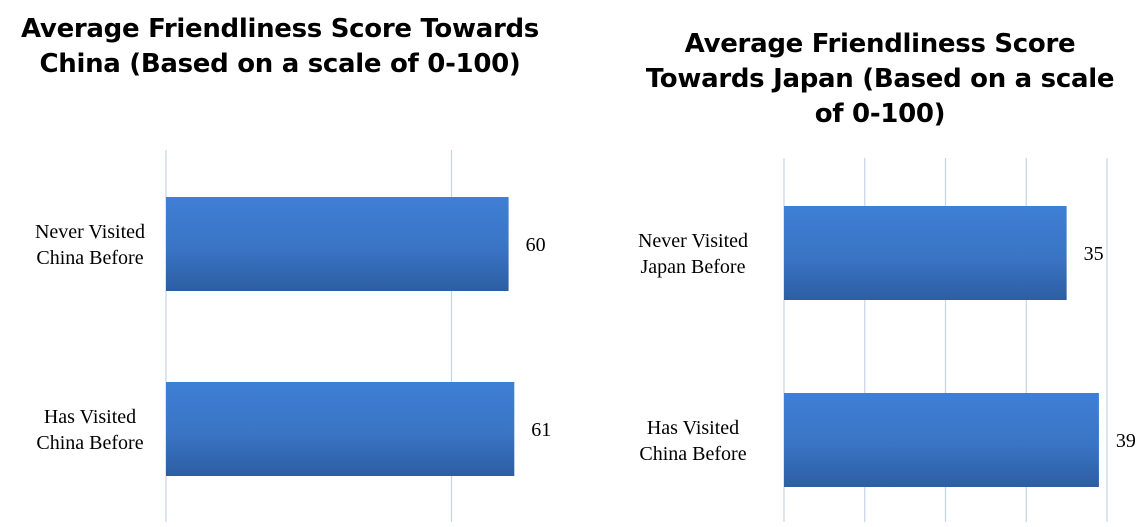  I want to click on data-label: 39, so click(1126, 441).